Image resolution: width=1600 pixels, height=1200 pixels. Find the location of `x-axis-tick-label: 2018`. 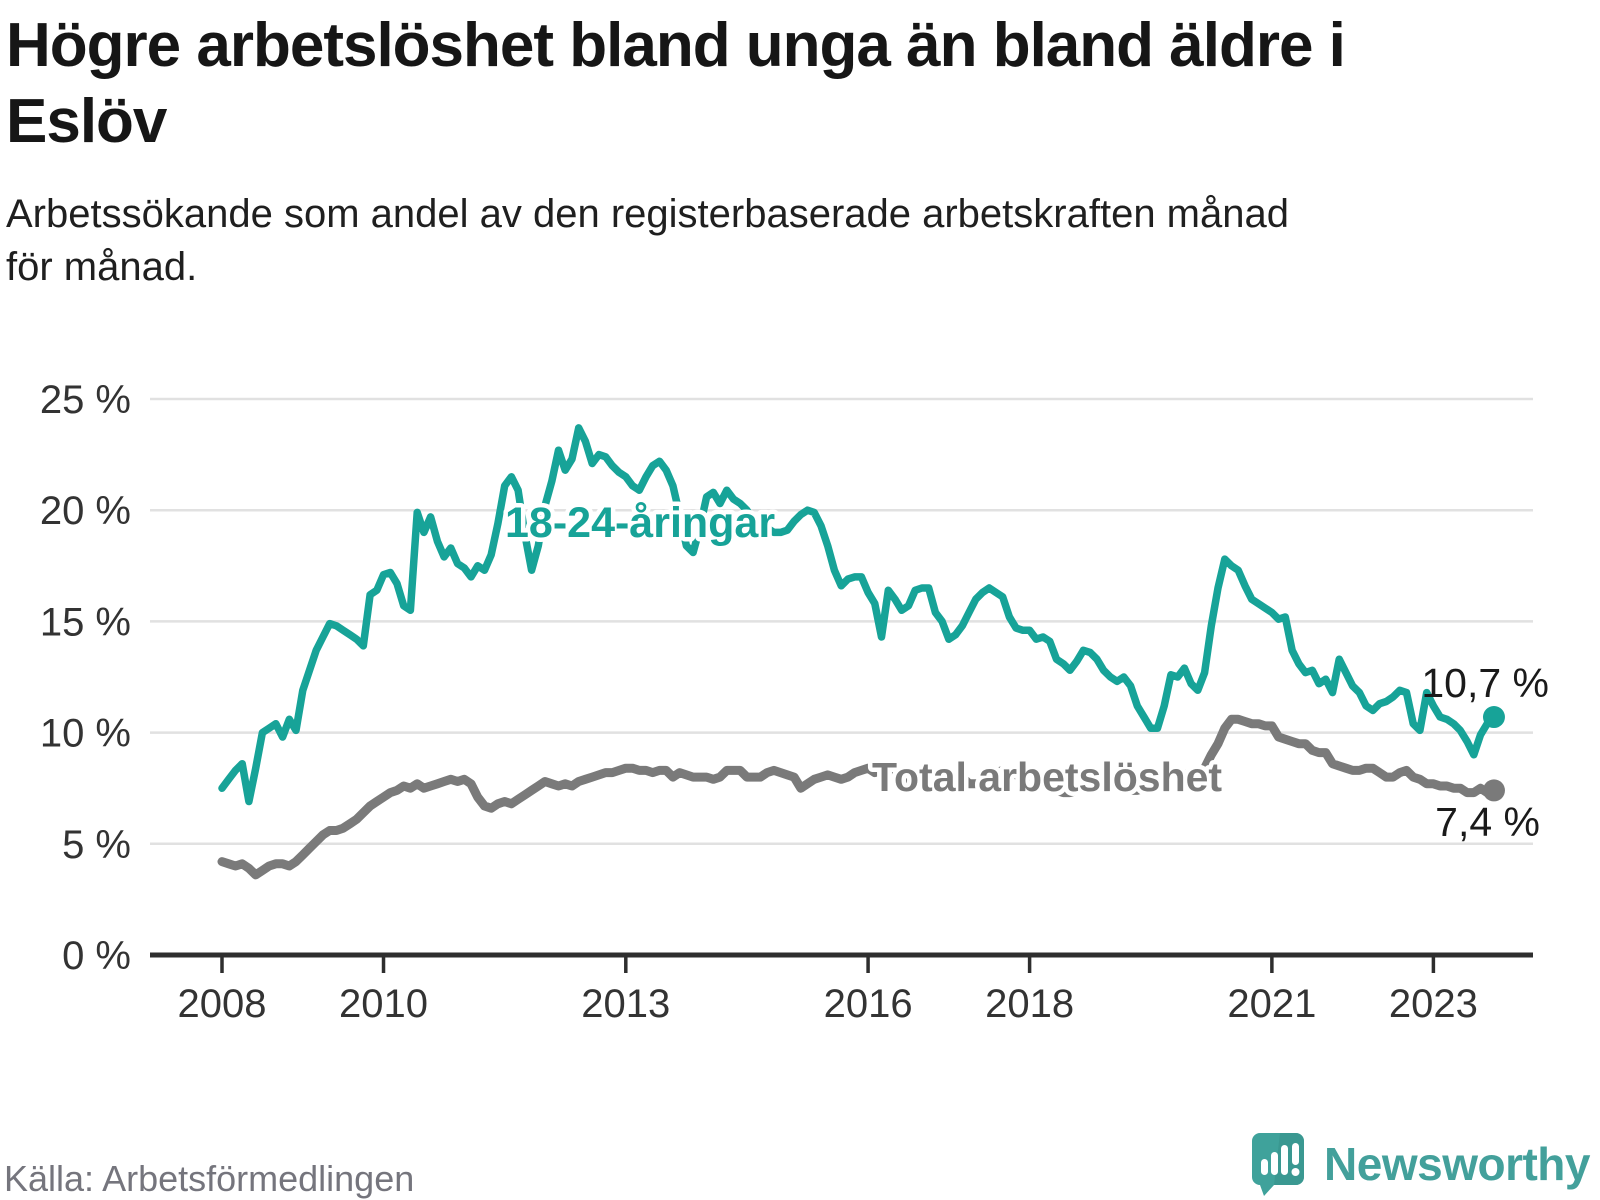

x-axis-tick-label: 2018 is located at coordinates (1029, 1004).